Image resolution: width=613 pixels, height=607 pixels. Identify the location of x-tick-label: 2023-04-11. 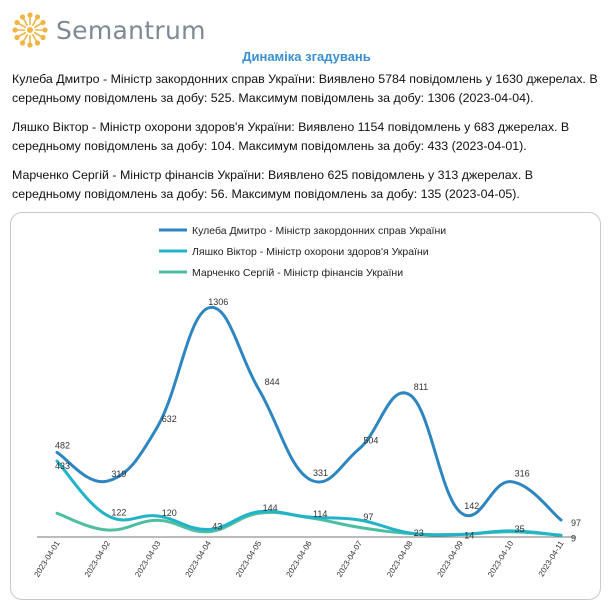
(551, 558).